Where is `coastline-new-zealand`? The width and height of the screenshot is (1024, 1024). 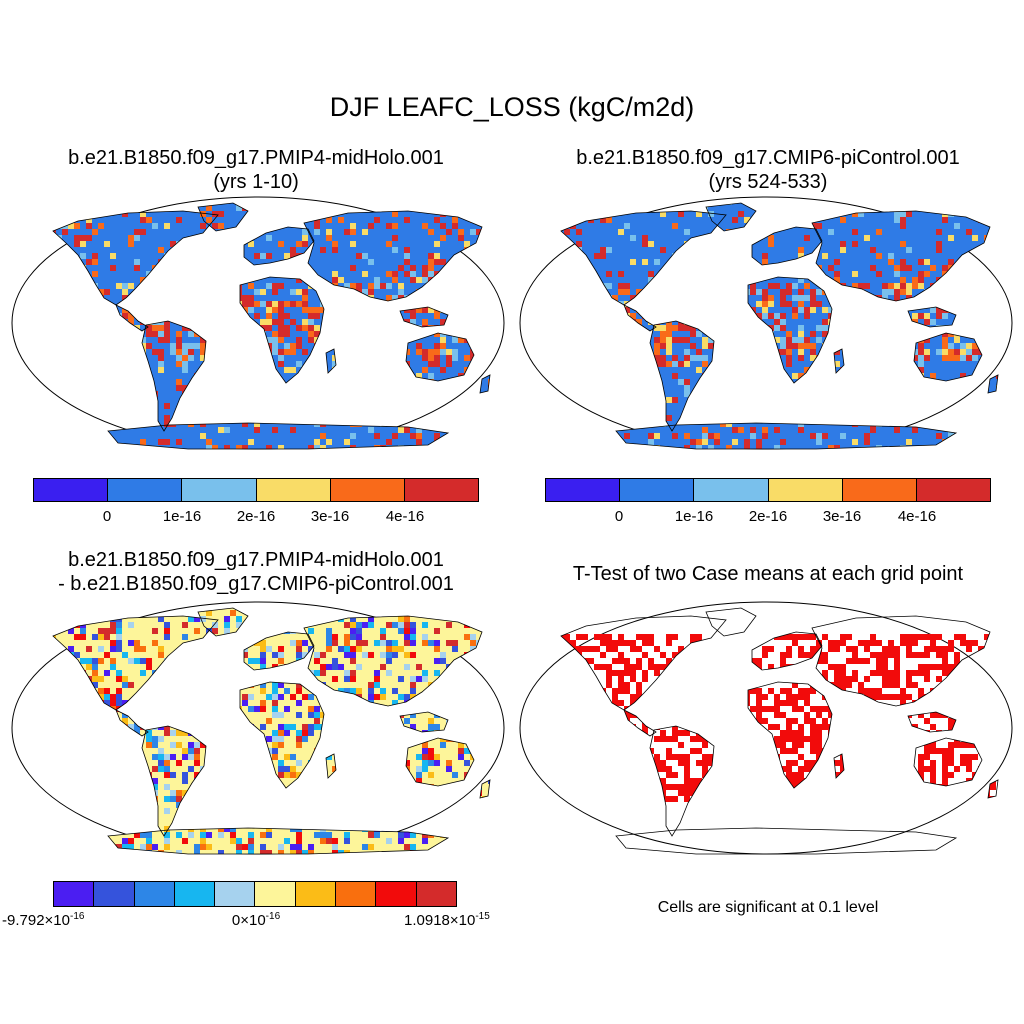
coastline-new-zealand is located at coordinates (485, 789).